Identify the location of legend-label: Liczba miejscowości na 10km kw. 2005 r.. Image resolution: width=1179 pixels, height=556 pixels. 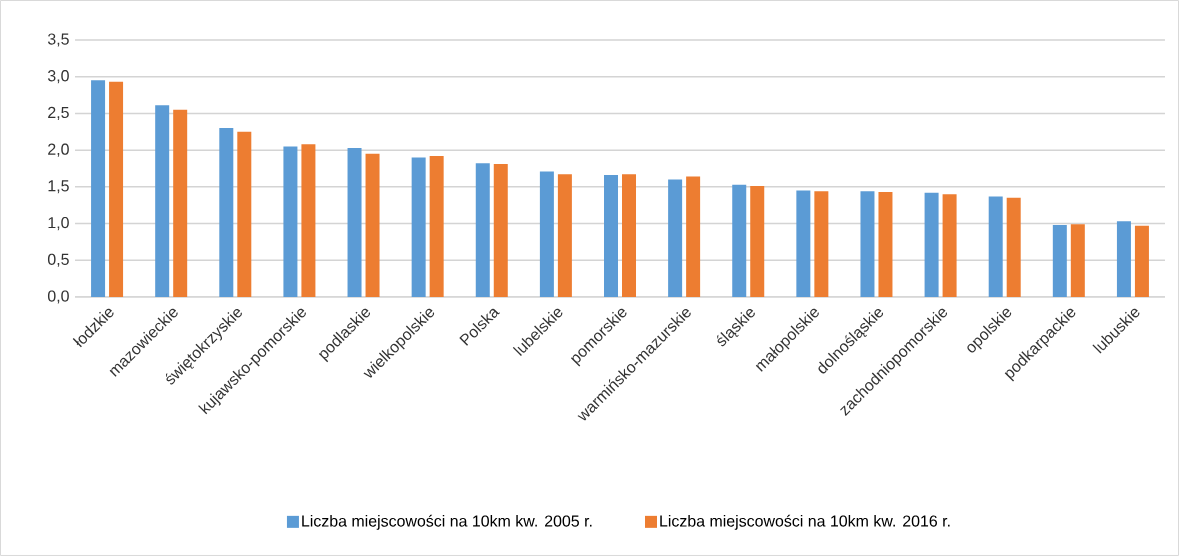
(447, 522).